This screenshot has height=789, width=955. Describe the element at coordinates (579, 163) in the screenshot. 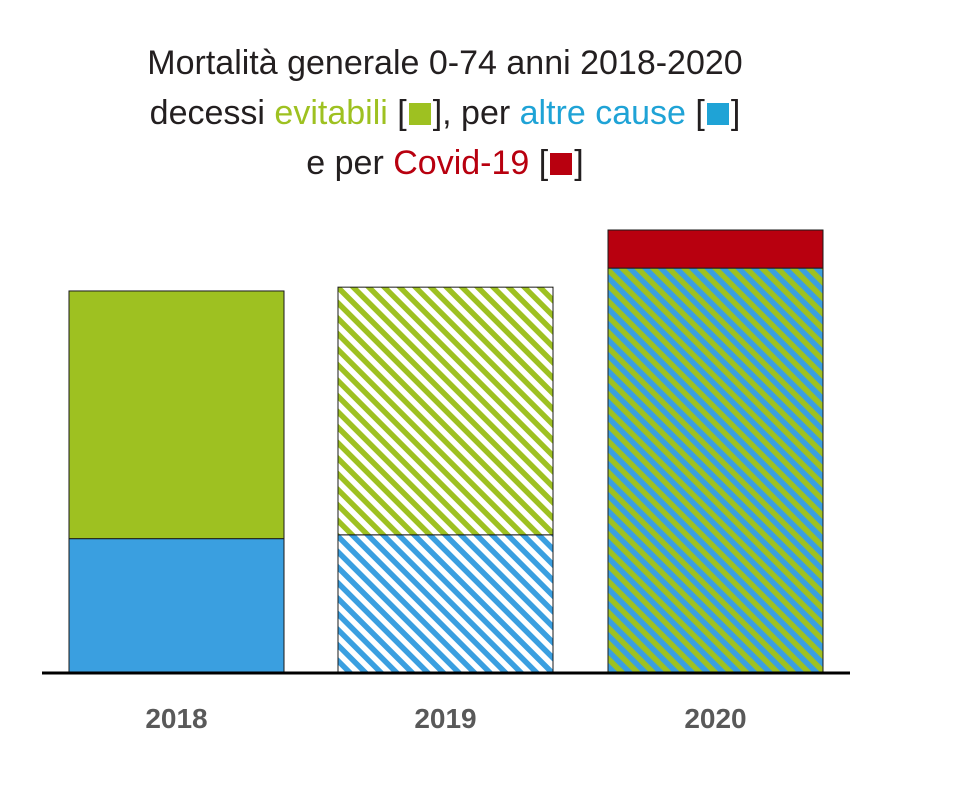

I see `title-bracket-close-3: ]` at that location.